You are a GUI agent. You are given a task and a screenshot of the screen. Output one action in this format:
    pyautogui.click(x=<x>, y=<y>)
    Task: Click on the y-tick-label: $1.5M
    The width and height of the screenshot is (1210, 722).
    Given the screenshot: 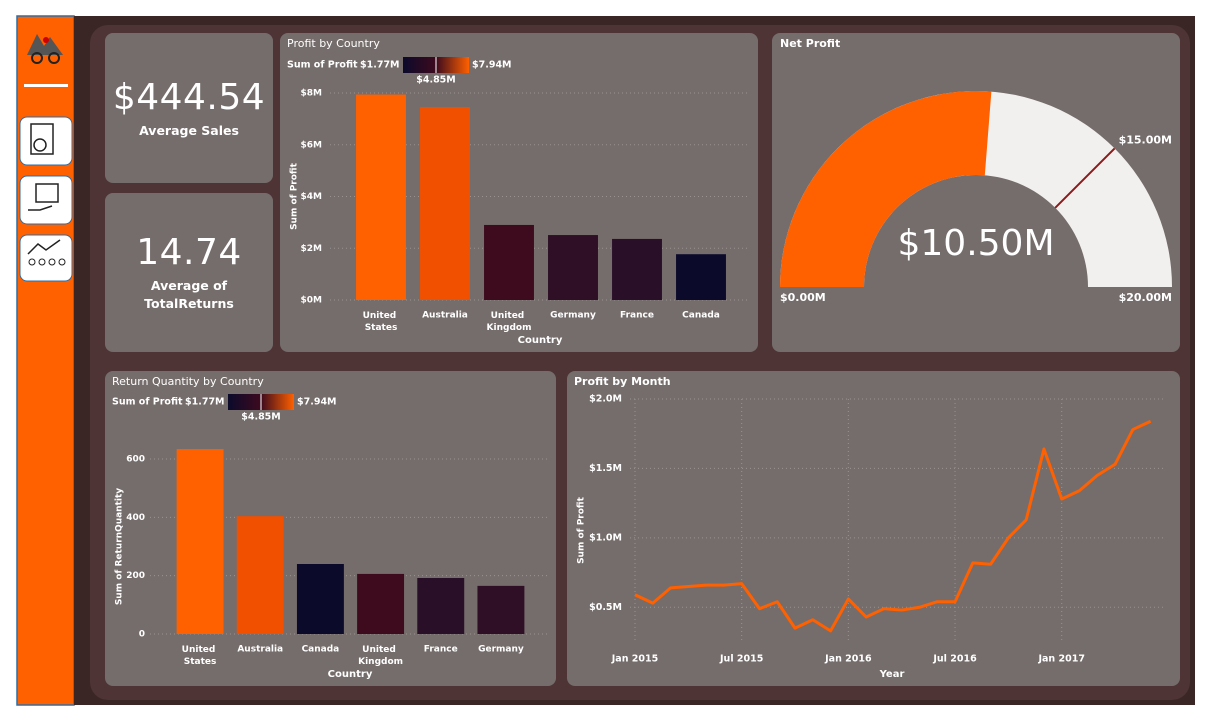 What is the action you would take?
    pyautogui.click(x=605, y=468)
    